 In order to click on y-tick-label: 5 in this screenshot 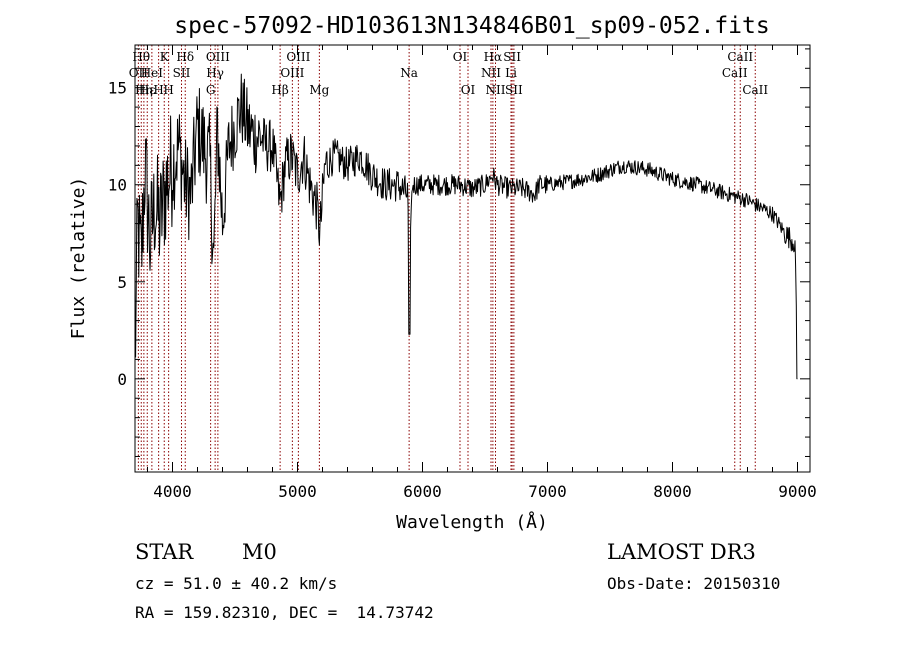, I will do `click(122, 282)`.